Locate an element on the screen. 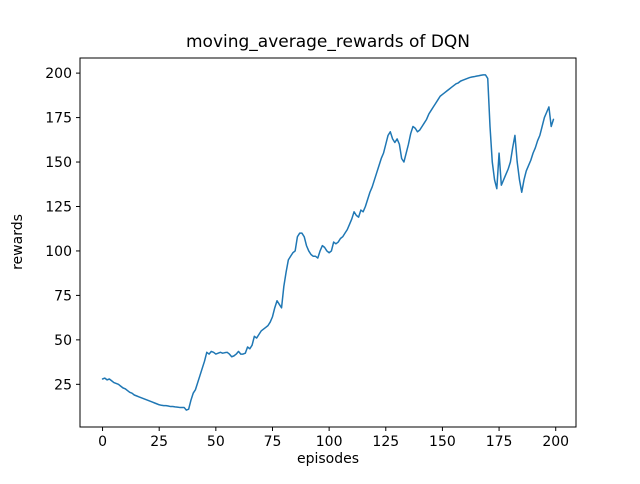 Image resolution: width=640 pixels, height=484 pixels. x-tick-label: 200 is located at coordinates (555, 442).